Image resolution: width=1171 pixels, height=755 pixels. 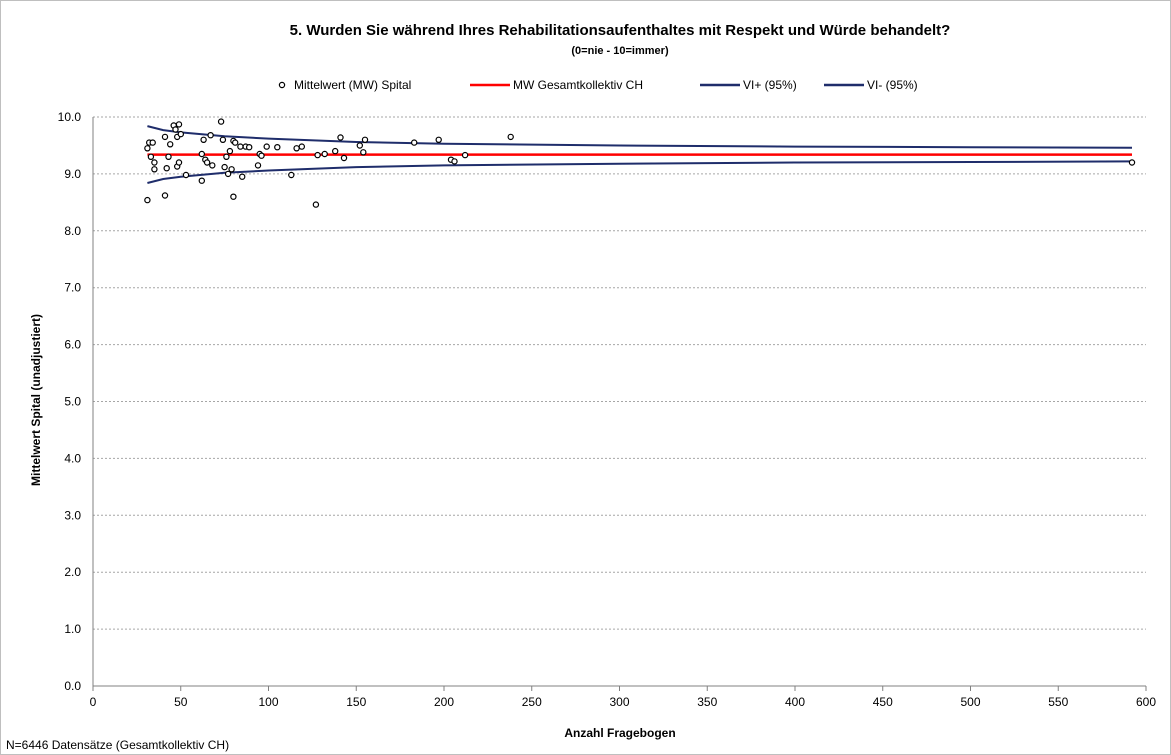 What do you see at coordinates (619, 702) in the screenshot?
I see `x-tick-label: 300` at bounding box center [619, 702].